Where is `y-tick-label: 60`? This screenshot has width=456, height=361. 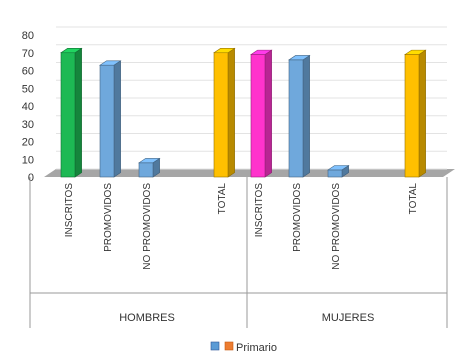 y-tick-label: 60 is located at coordinates (28, 72).